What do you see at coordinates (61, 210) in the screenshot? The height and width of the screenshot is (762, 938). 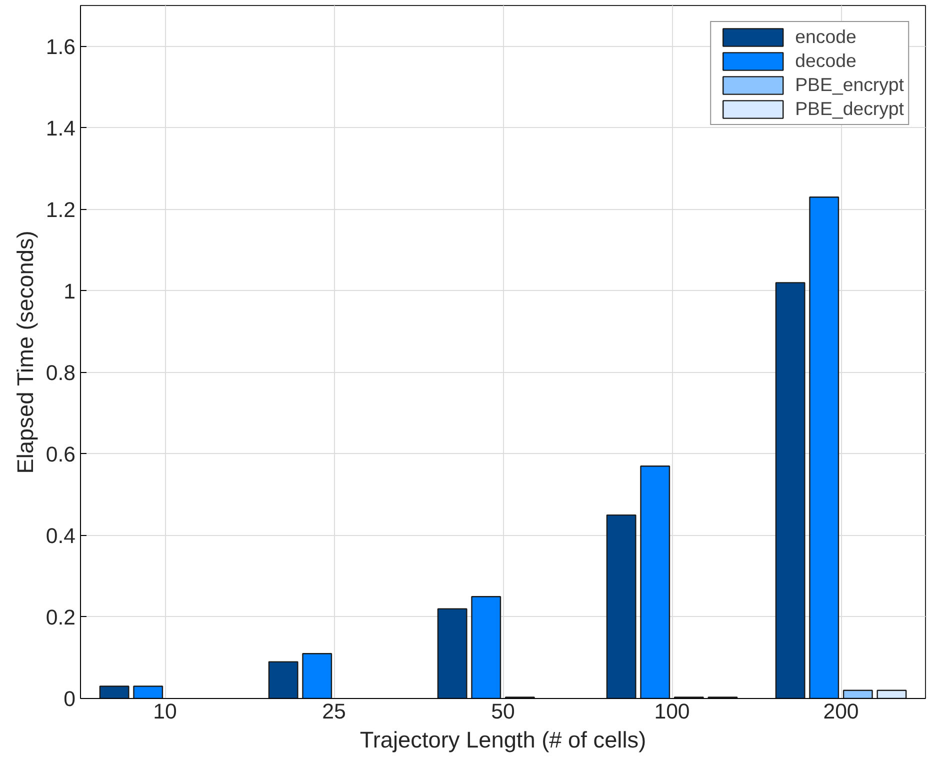 I see `y-tick-label: 1.2` at bounding box center [61, 210].